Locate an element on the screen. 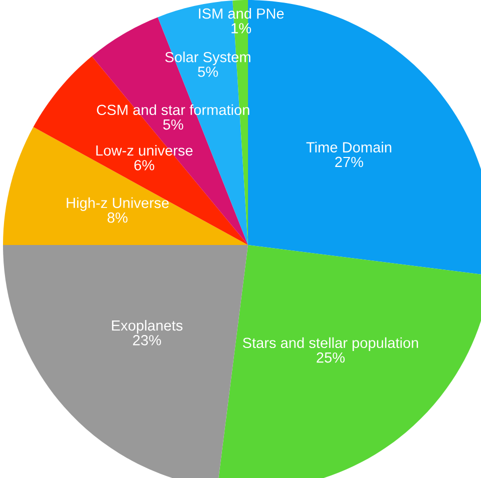 The image size is (481, 478). slice-label: Stars and stellar population is located at coordinates (330, 344).